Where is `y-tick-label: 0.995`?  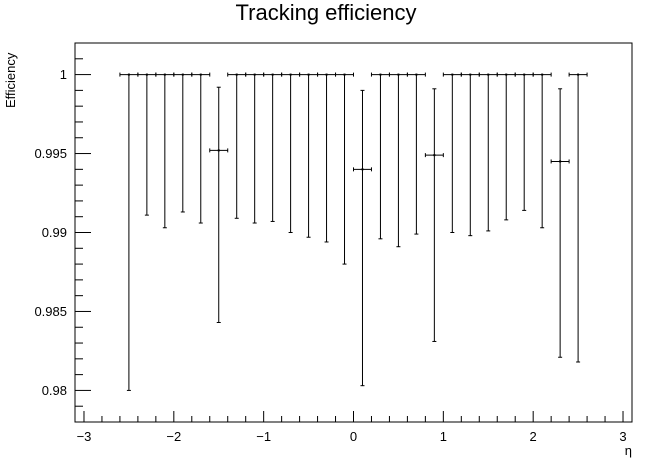
y-tick-label: 0.995 is located at coordinates (50, 153).